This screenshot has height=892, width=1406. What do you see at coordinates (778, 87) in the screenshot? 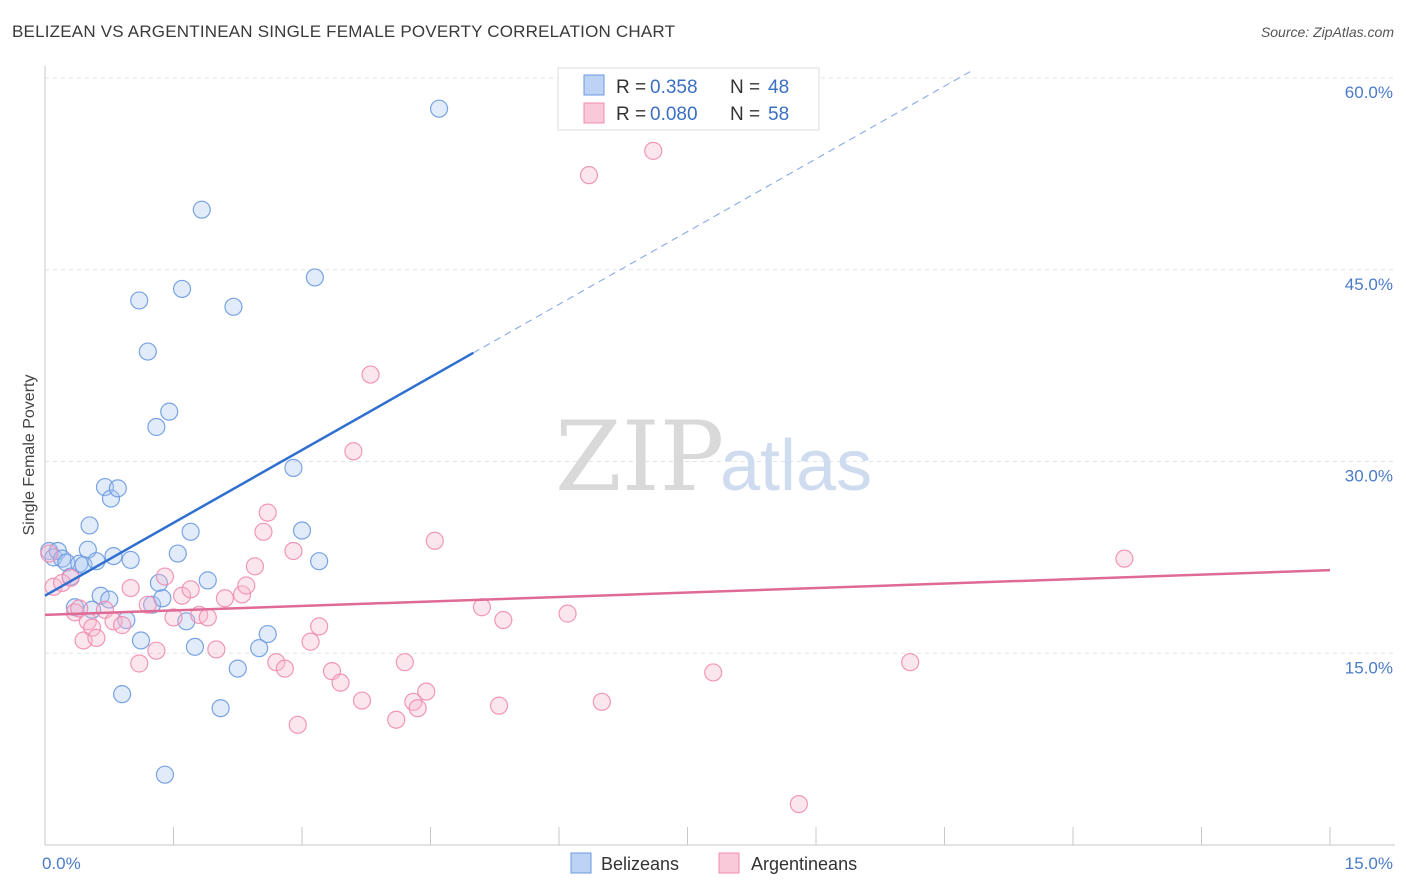
I see `legend-n-value-belizeans: 48` at bounding box center [778, 87].